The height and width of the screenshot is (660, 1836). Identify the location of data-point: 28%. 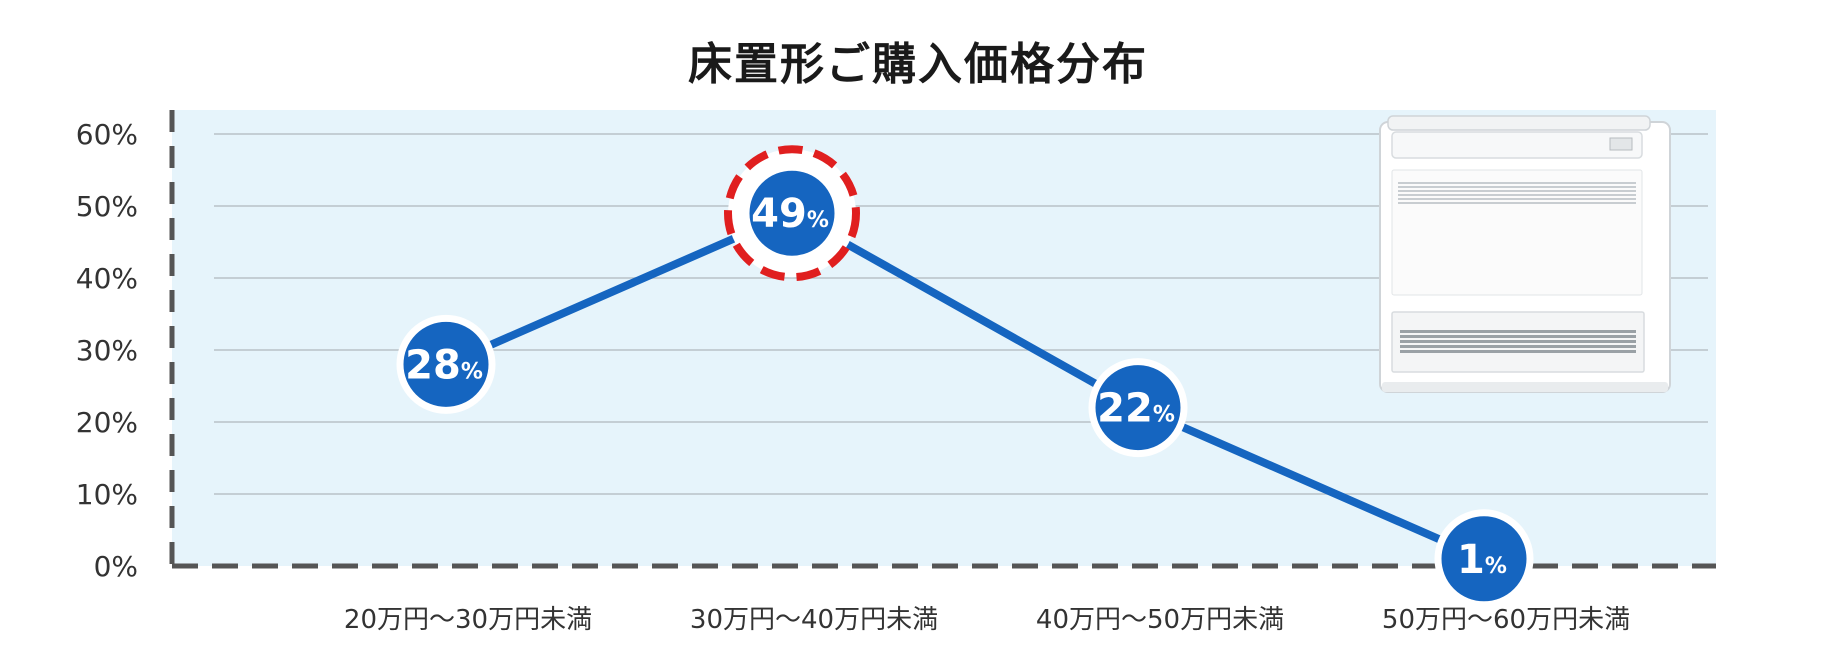
(446, 364).